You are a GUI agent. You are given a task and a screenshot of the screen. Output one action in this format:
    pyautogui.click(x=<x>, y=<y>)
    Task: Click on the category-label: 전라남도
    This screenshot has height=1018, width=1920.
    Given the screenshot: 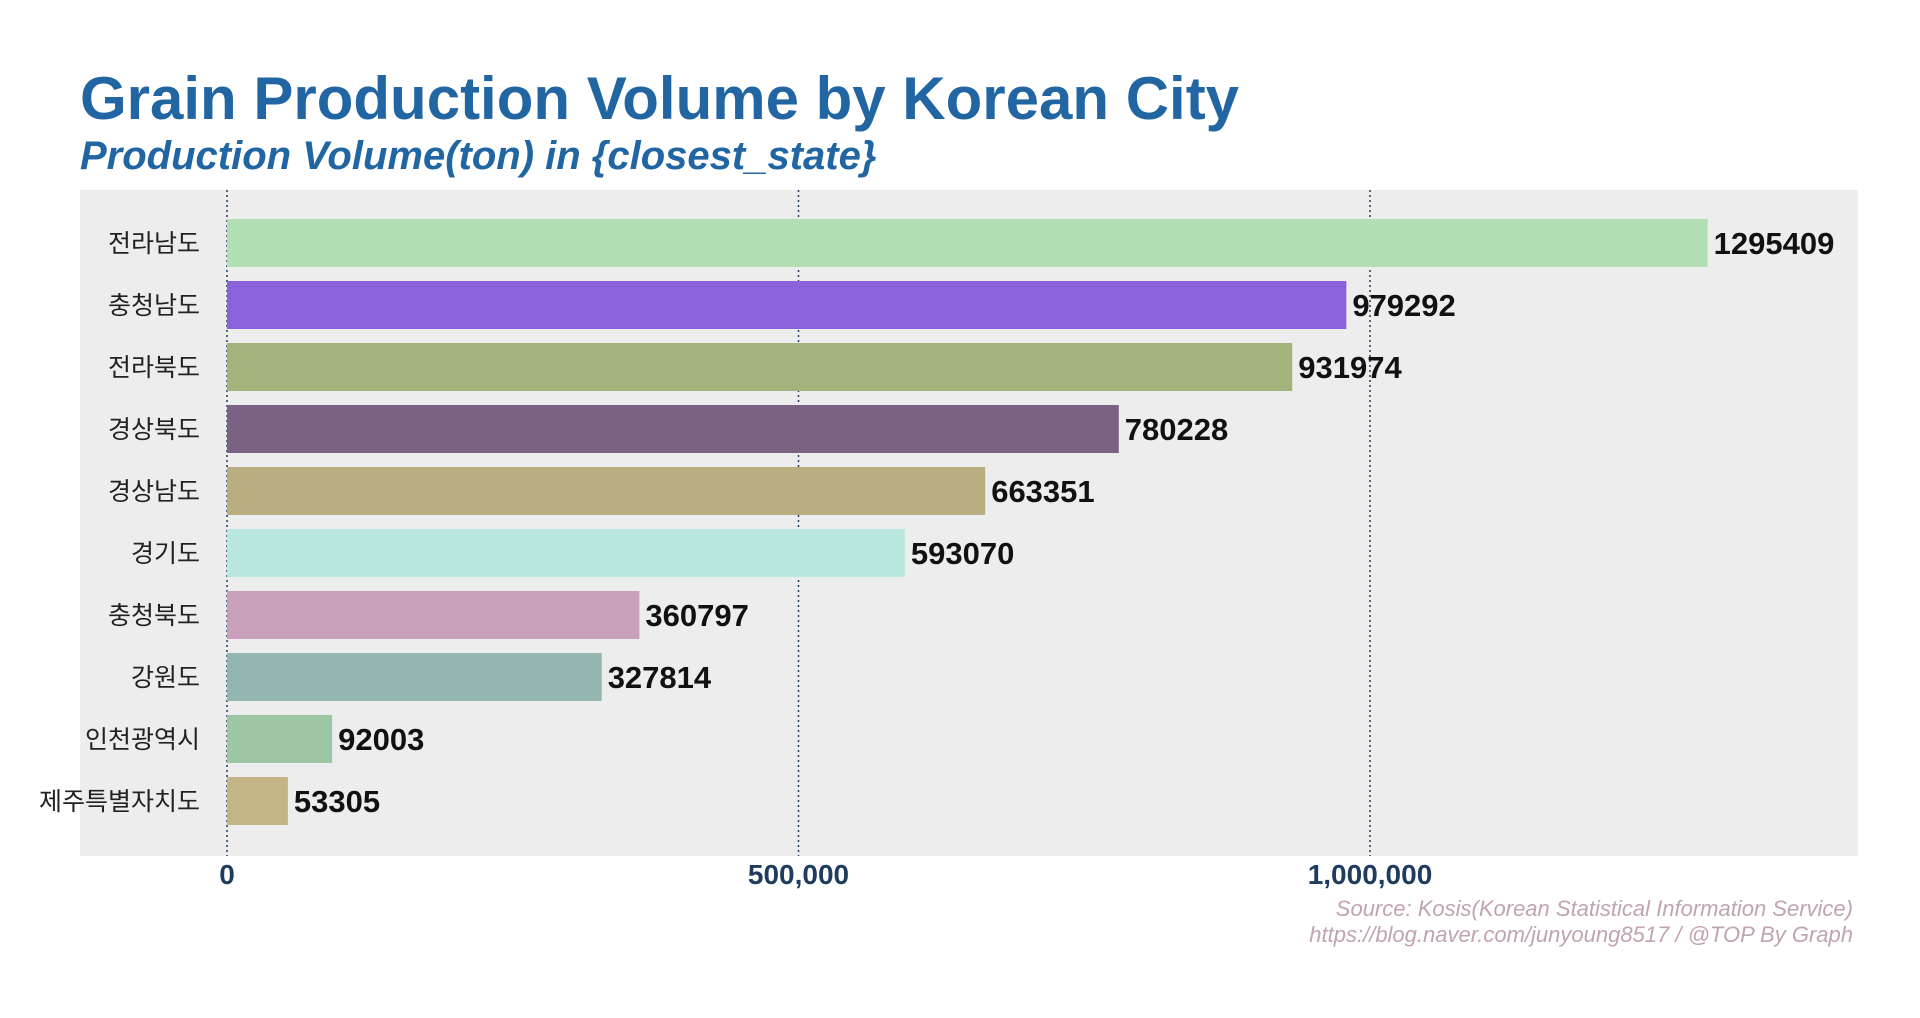 What is the action you would take?
    pyautogui.click(x=154, y=243)
    